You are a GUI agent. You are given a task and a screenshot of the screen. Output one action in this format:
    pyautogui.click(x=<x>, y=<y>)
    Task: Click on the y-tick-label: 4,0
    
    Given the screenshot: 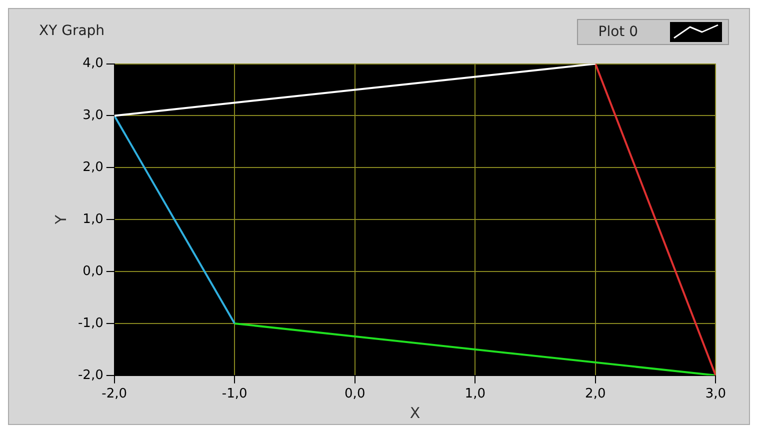 What is the action you would take?
    pyautogui.click(x=93, y=64)
    